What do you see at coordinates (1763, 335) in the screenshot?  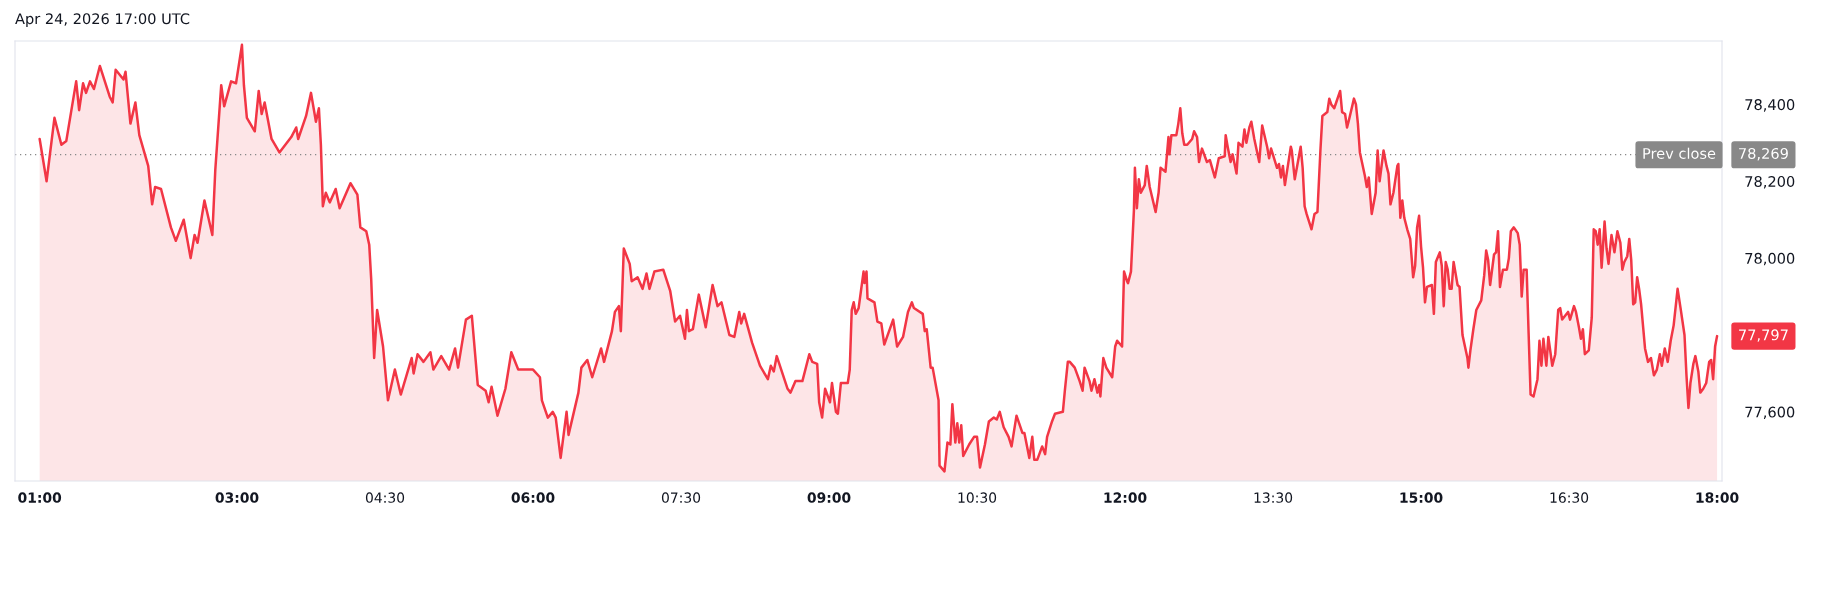 I see `annotation: 77,797` at bounding box center [1763, 335].